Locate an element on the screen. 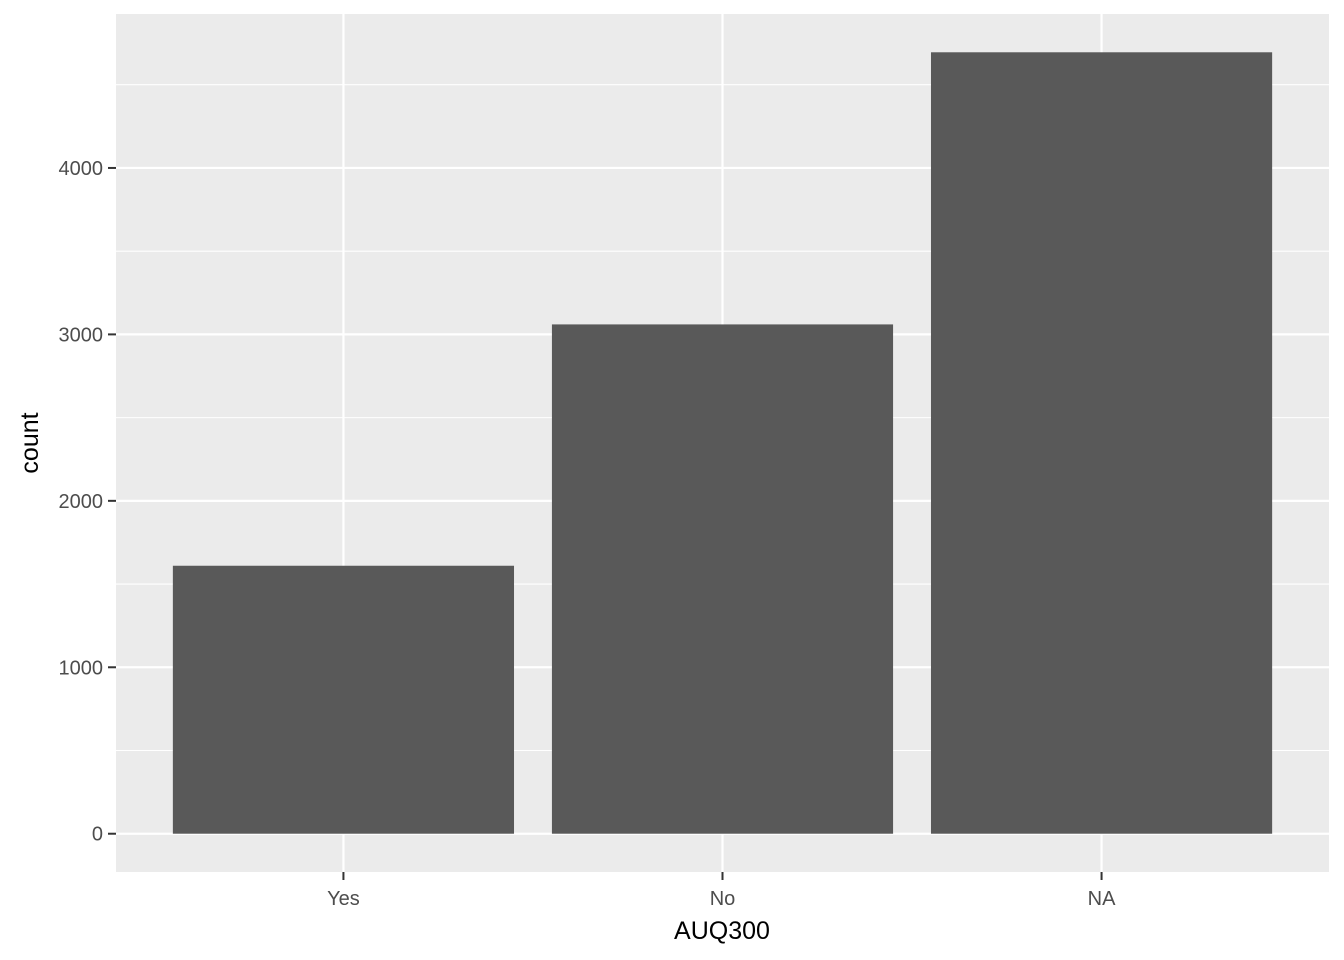 The width and height of the screenshot is (1344, 960). y-axis-ticks: 0 1000 2000 3000 4000 is located at coordinates (87, 502).